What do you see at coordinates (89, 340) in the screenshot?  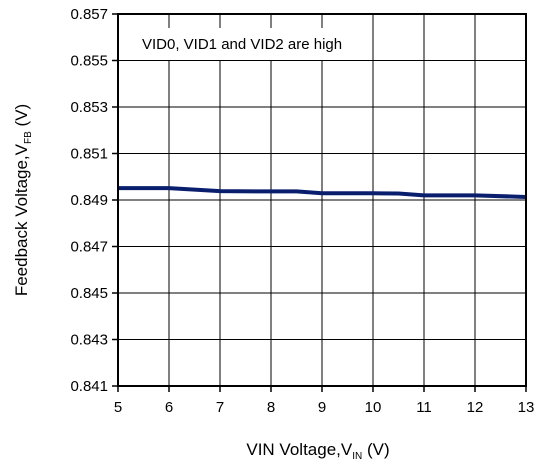 I see `y-tick-label: 0.843` at bounding box center [89, 340].